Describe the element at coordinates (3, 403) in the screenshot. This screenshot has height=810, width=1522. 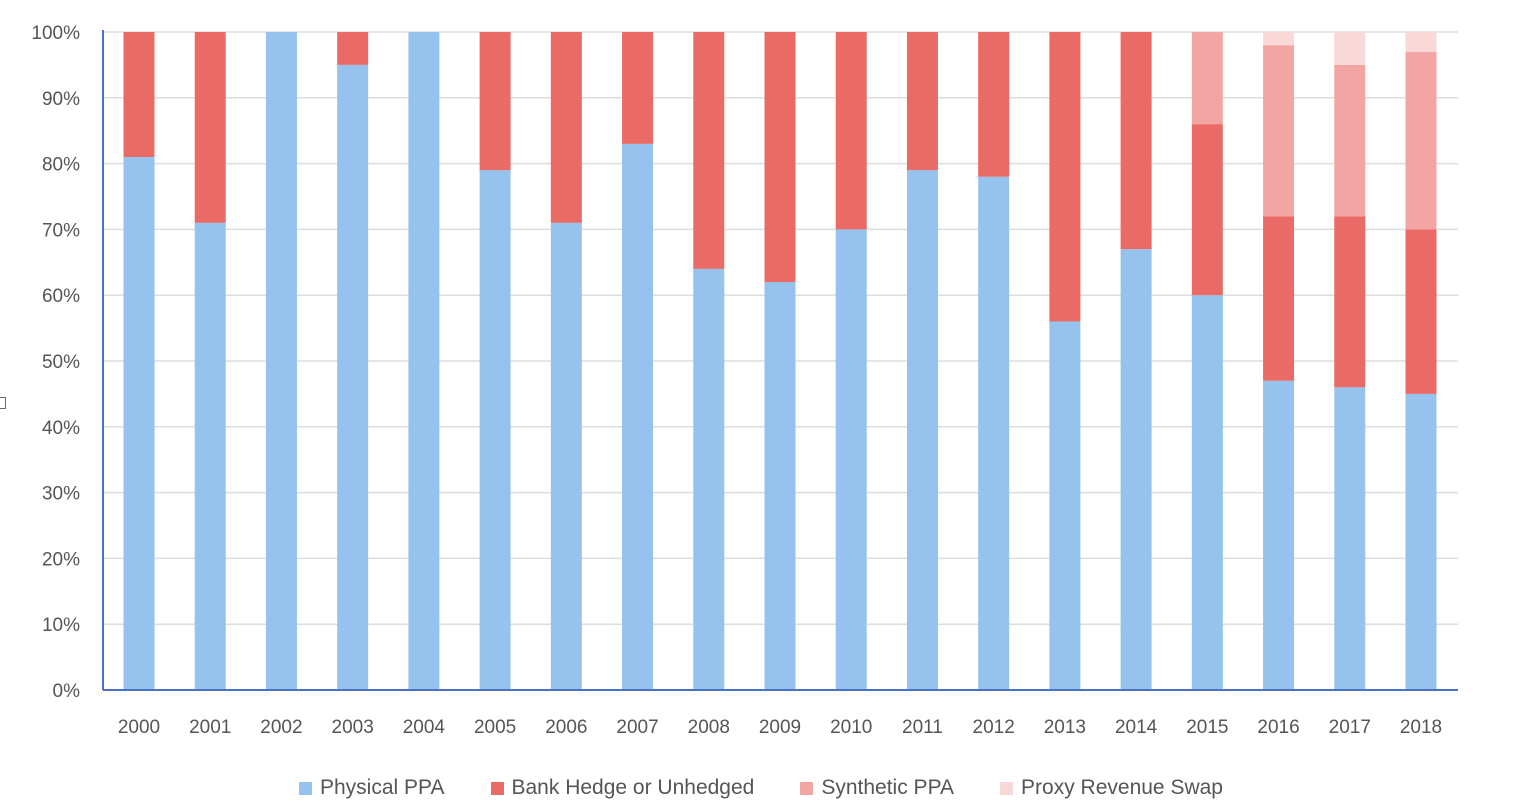
I see `edge-bracket-mark` at that location.